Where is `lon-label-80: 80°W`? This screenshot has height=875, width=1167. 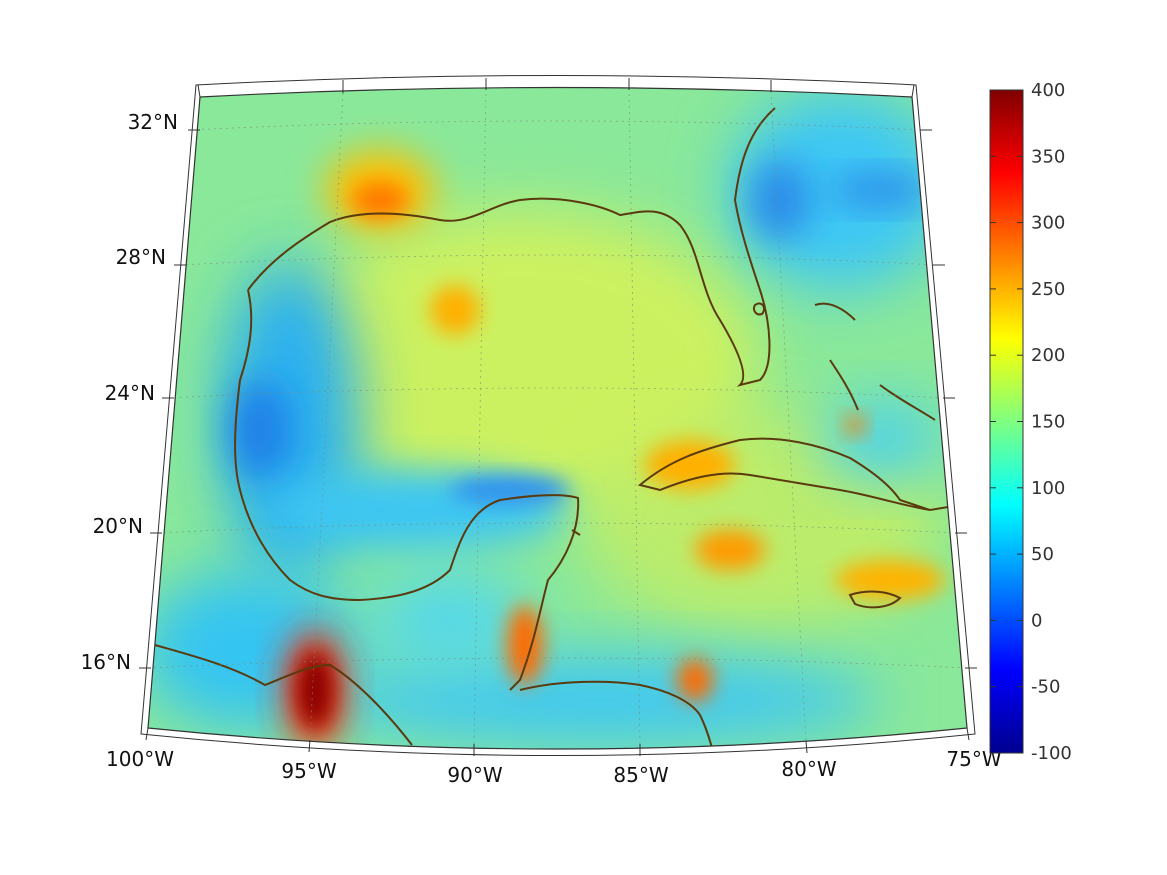 lon-label-80: 80°W is located at coordinates (808, 769).